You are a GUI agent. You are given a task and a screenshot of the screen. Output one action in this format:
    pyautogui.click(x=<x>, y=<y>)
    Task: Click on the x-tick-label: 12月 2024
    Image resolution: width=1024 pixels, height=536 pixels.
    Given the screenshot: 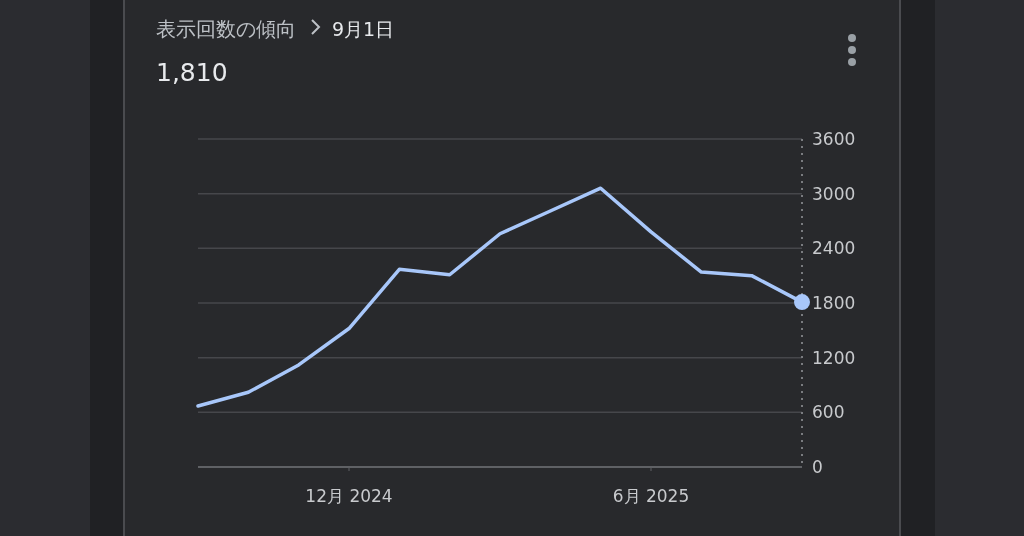 What is the action you would take?
    pyautogui.click(x=349, y=496)
    